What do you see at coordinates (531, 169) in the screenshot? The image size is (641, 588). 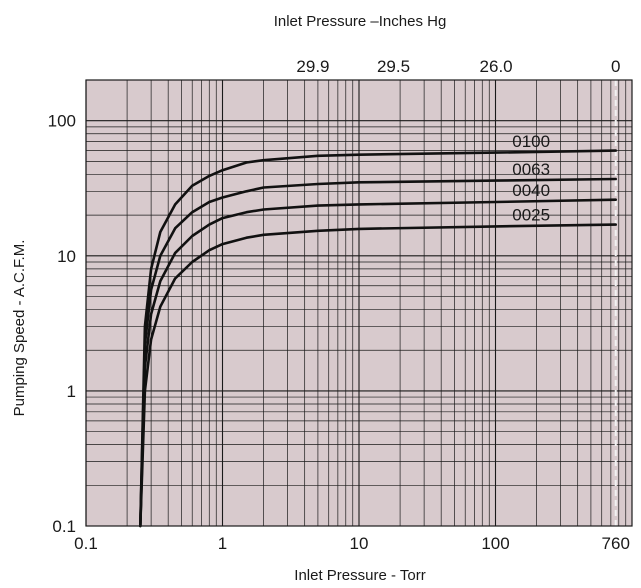 I see `series-label-0063: 0063` at bounding box center [531, 169].